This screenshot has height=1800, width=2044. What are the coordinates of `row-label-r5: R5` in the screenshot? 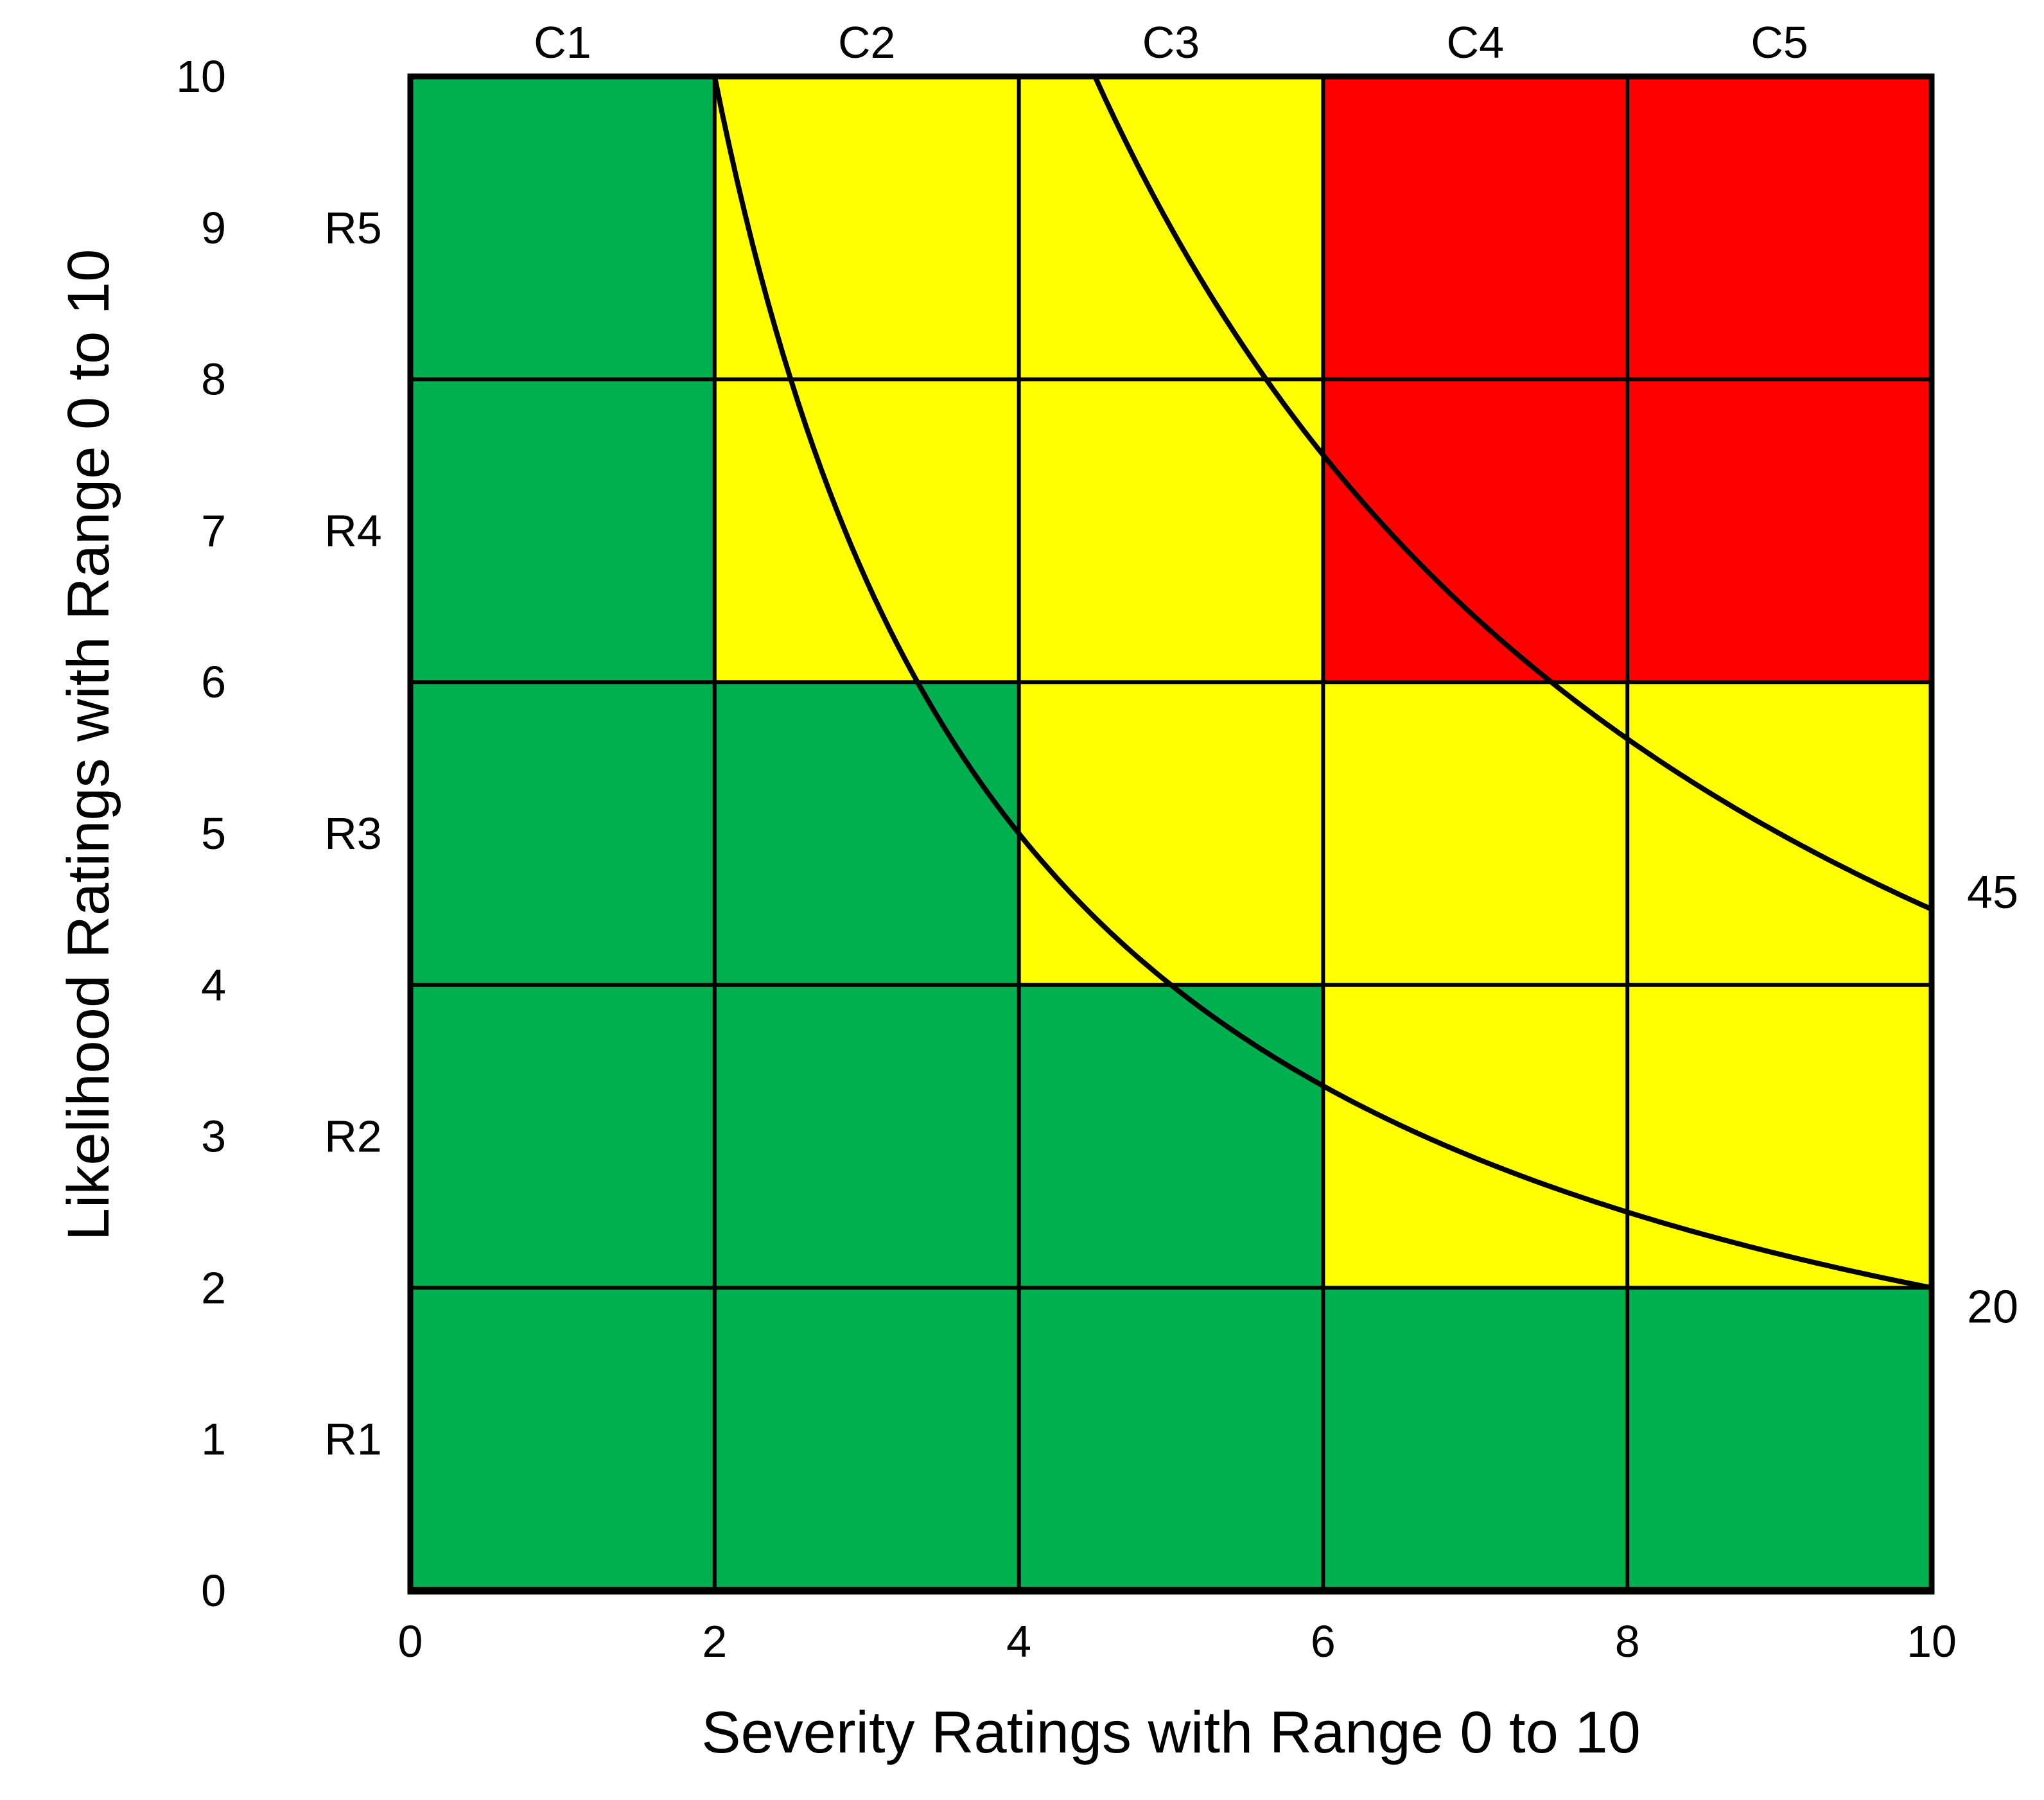 It's located at (352, 228).